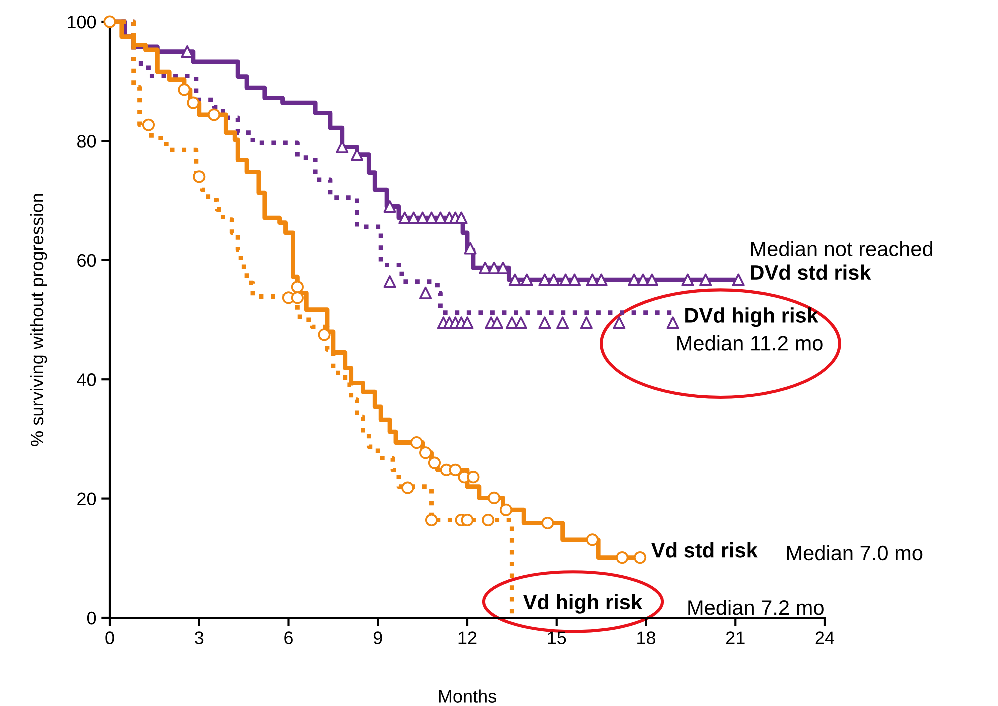 The width and height of the screenshot is (998, 706). What do you see at coordinates (467, 696) in the screenshot?
I see `x-axis-title: Months` at bounding box center [467, 696].